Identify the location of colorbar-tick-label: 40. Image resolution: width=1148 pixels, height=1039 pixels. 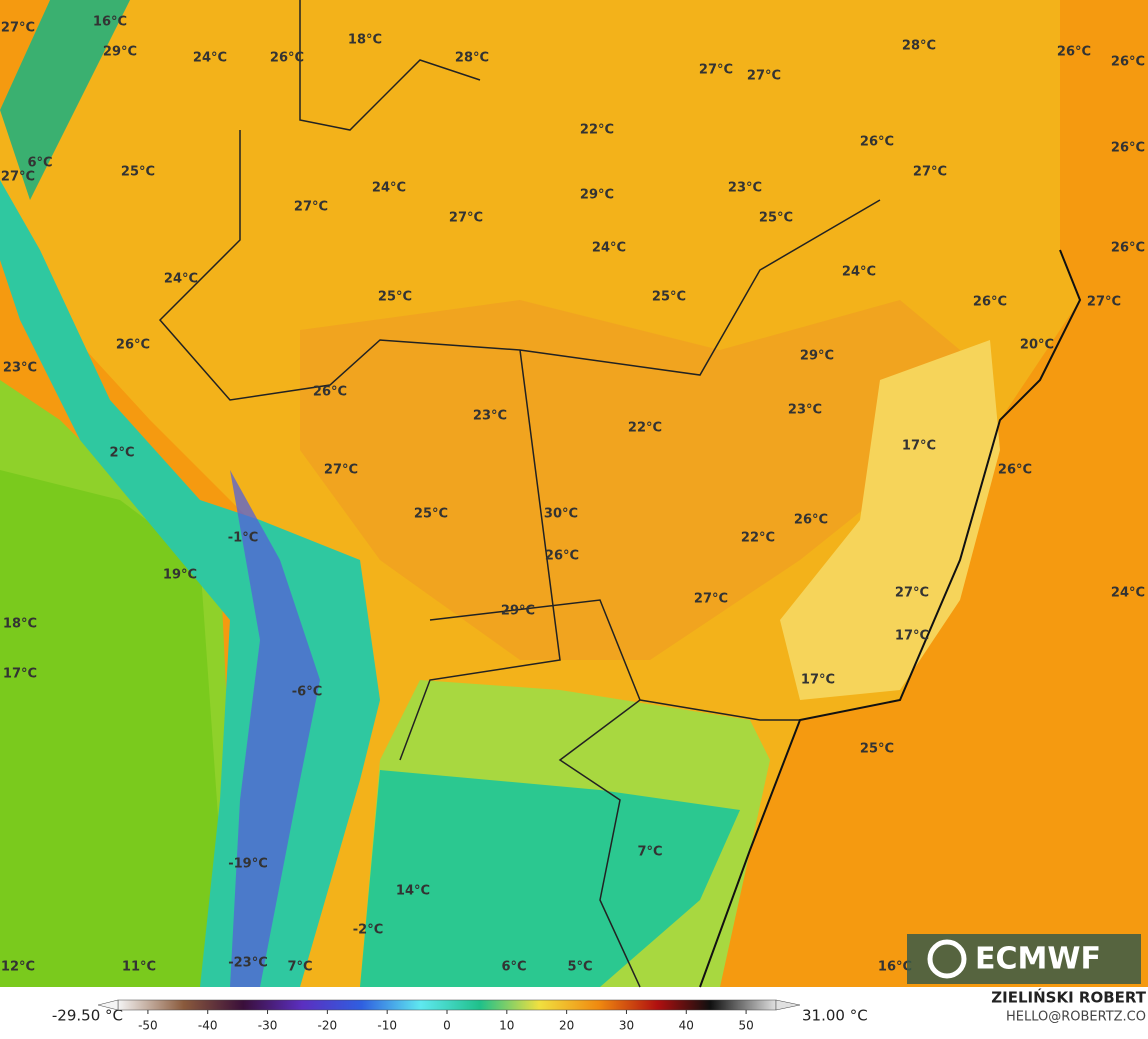
(686, 1026).